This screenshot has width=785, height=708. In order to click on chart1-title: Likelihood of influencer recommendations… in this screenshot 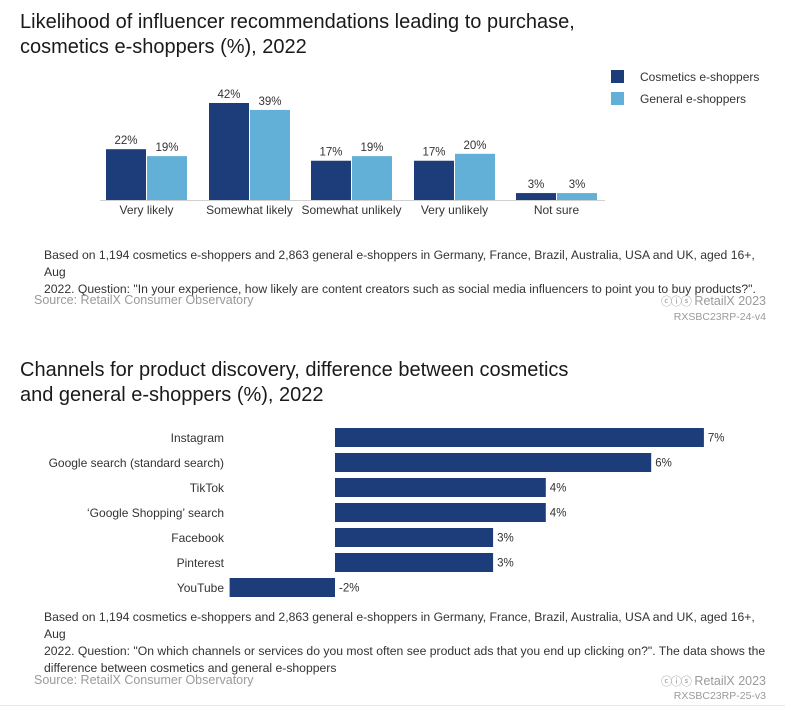, I will do `click(297, 35)`.